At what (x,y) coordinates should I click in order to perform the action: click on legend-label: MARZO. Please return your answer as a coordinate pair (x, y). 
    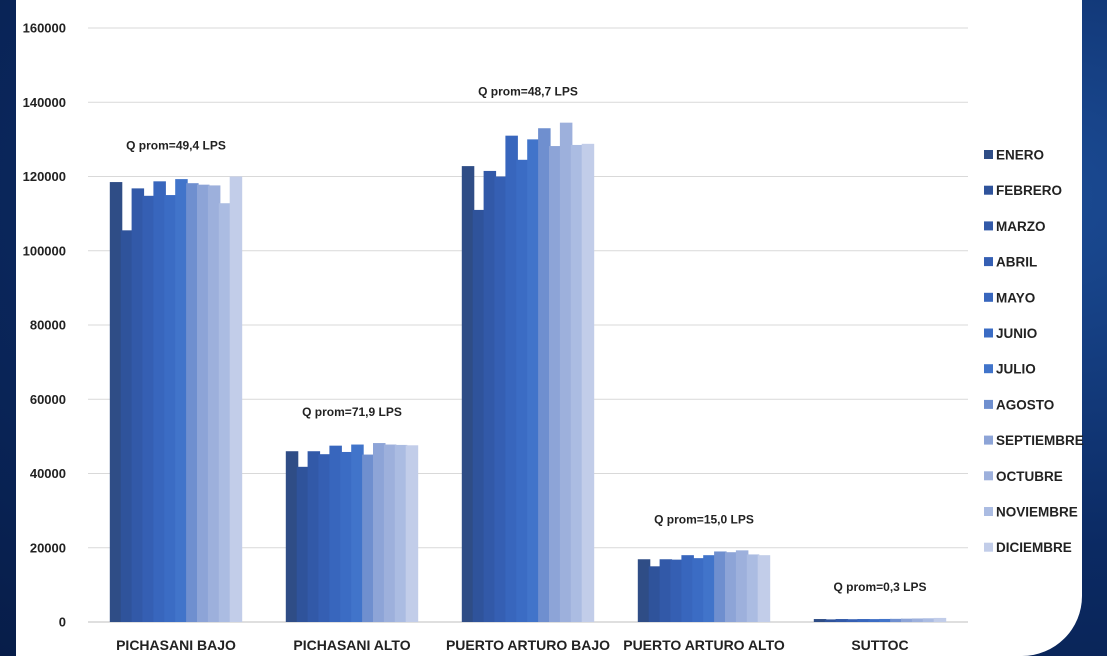
    Looking at the image, I should click on (1021, 226).